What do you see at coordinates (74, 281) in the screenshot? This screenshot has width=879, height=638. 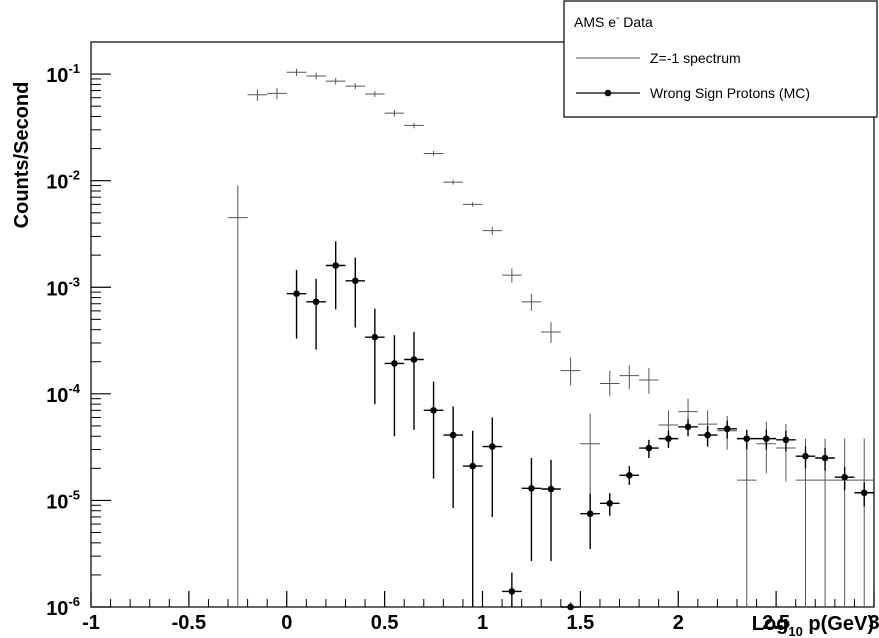 I see `y-tick-exponent: -3` at bounding box center [74, 281].